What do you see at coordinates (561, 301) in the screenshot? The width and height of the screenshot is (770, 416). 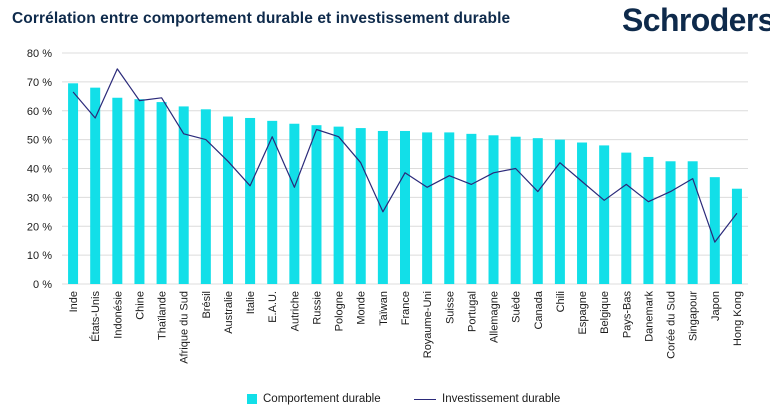 I see `x-tick-label: Chili` at bounding box center [561, 301].